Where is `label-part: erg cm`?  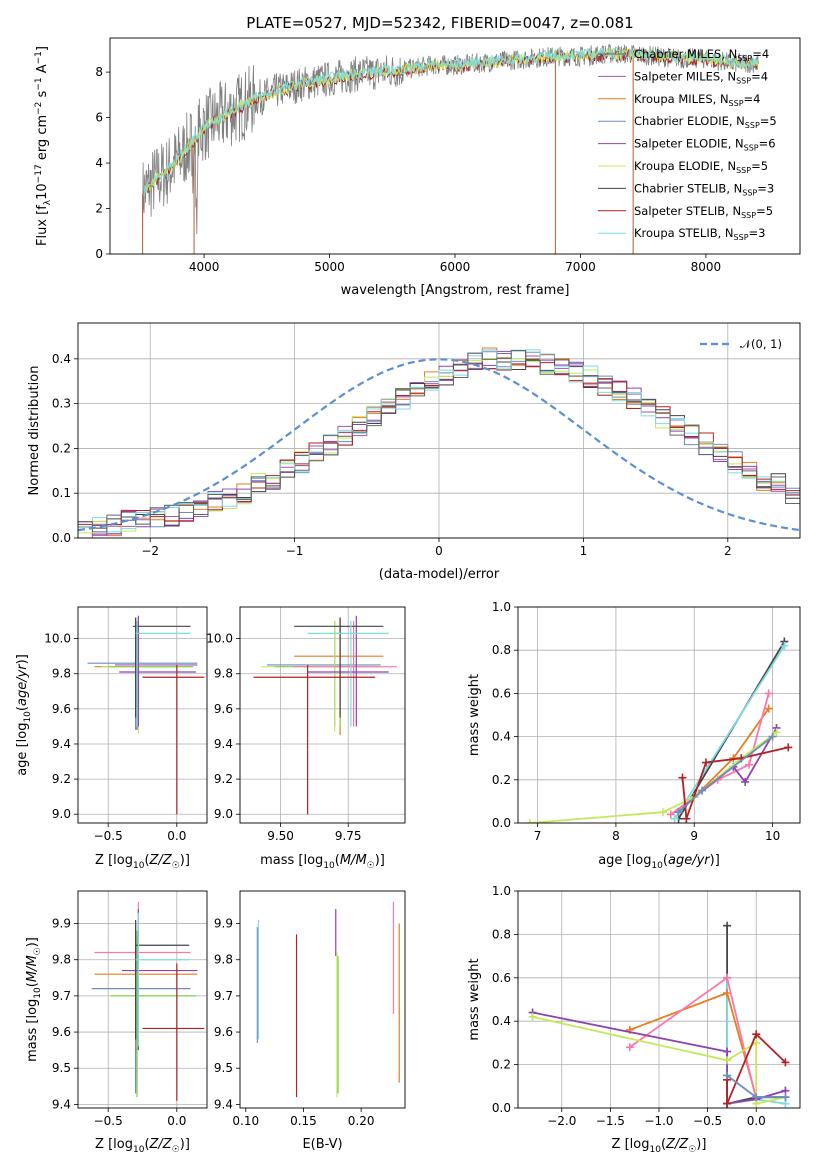
label-part: erg cm is located at coordinates (42, 139).